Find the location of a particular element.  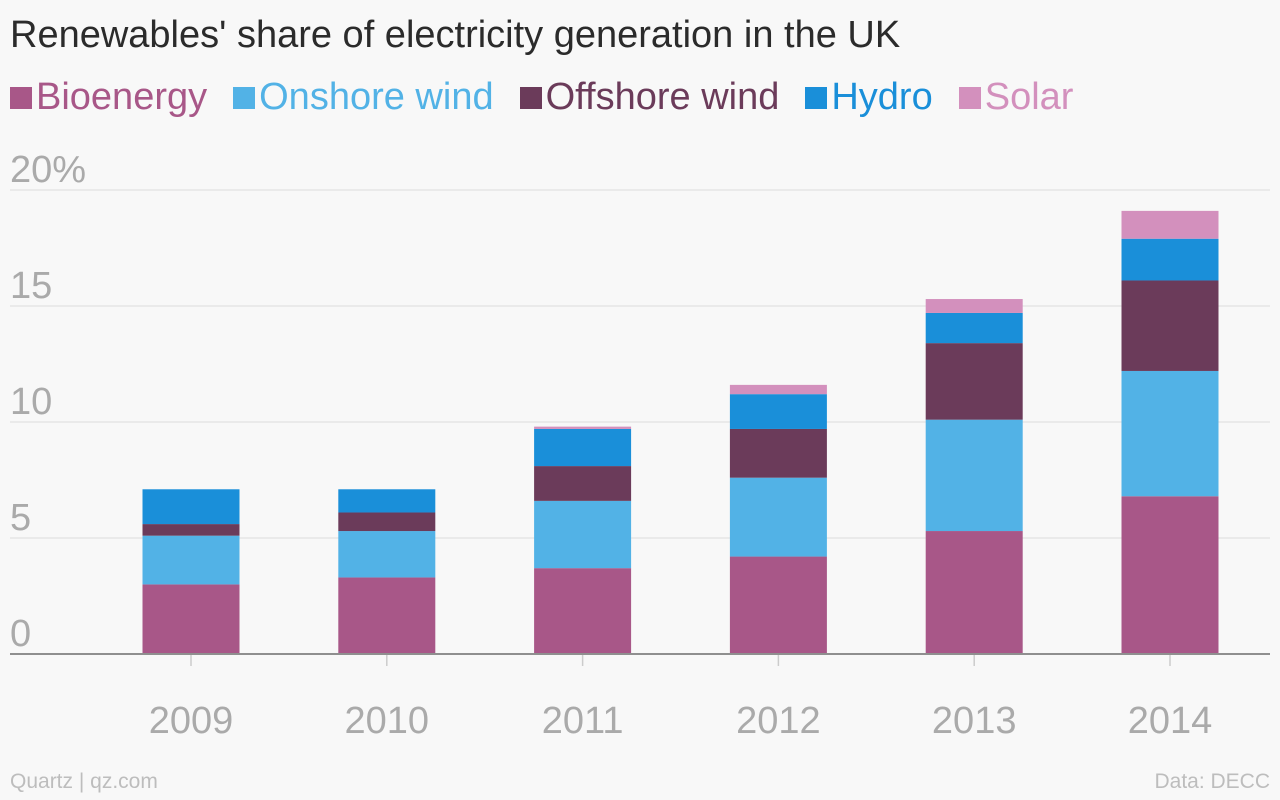

x-tick-label: 2013 is located at coordinates (974, 721).